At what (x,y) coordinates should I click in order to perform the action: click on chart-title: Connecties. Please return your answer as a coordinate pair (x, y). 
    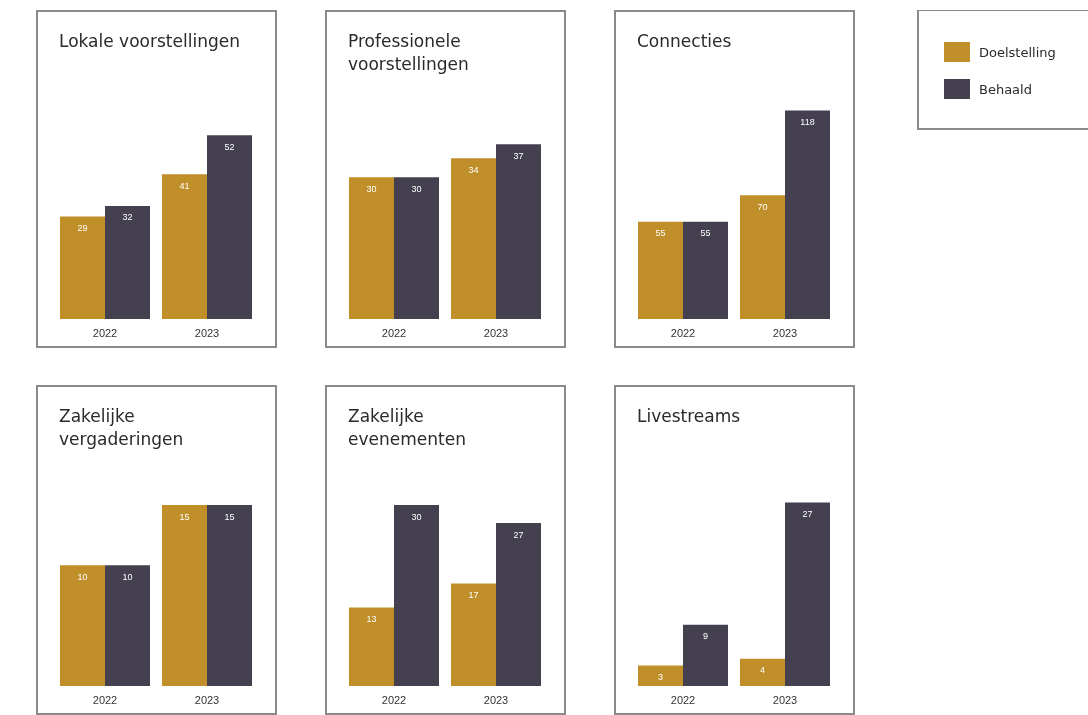
    Looking at the image, I should click on (684, 40).